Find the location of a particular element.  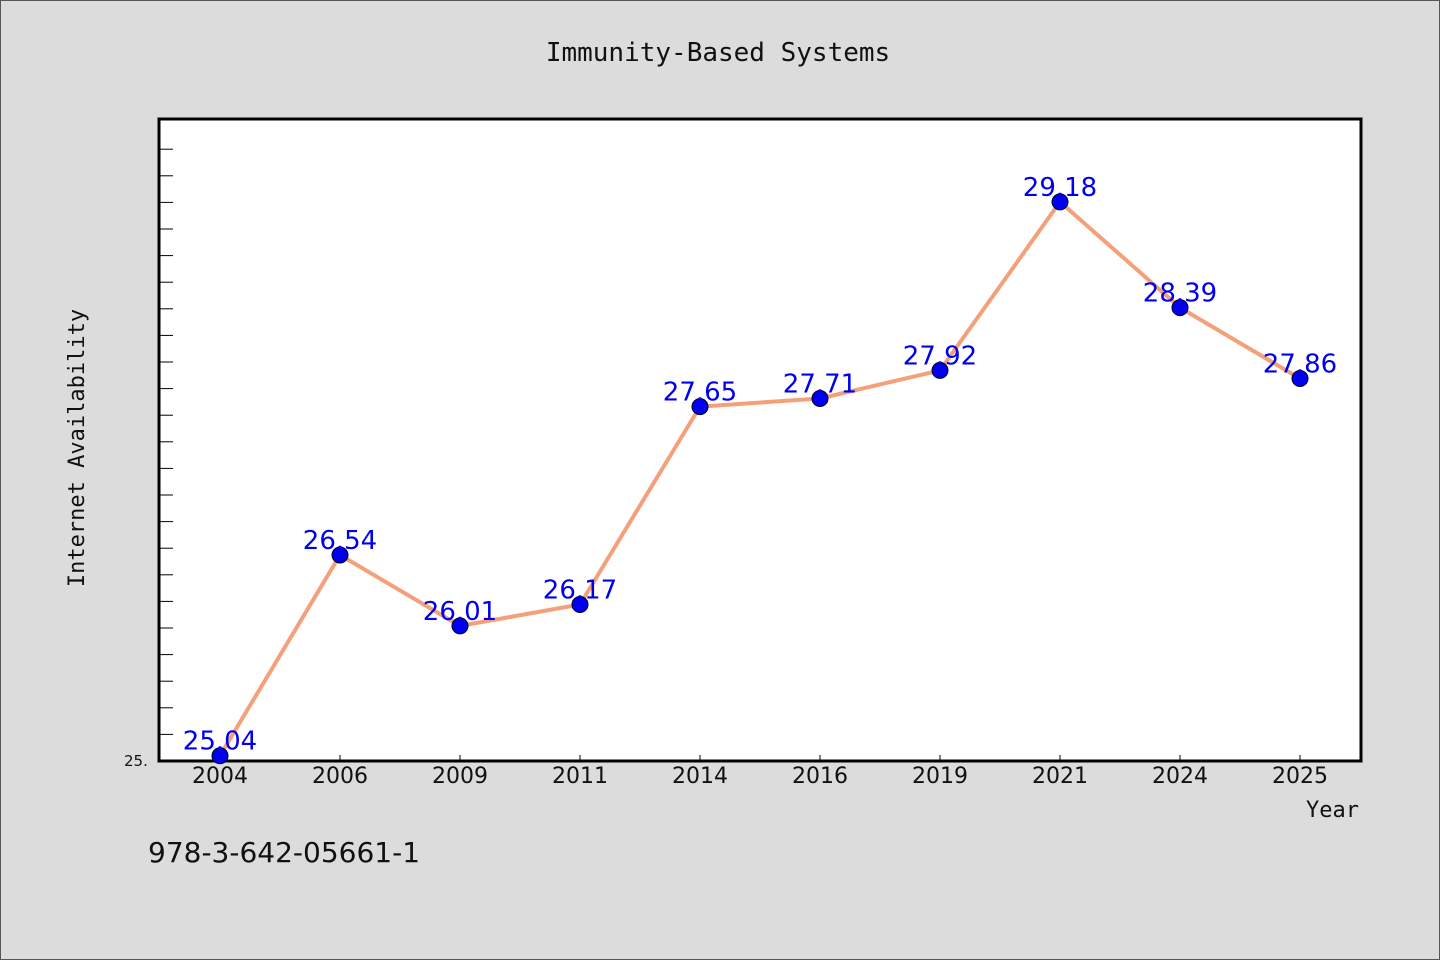

x-tick-label: 2024 is located at coordinates (1180, 776).